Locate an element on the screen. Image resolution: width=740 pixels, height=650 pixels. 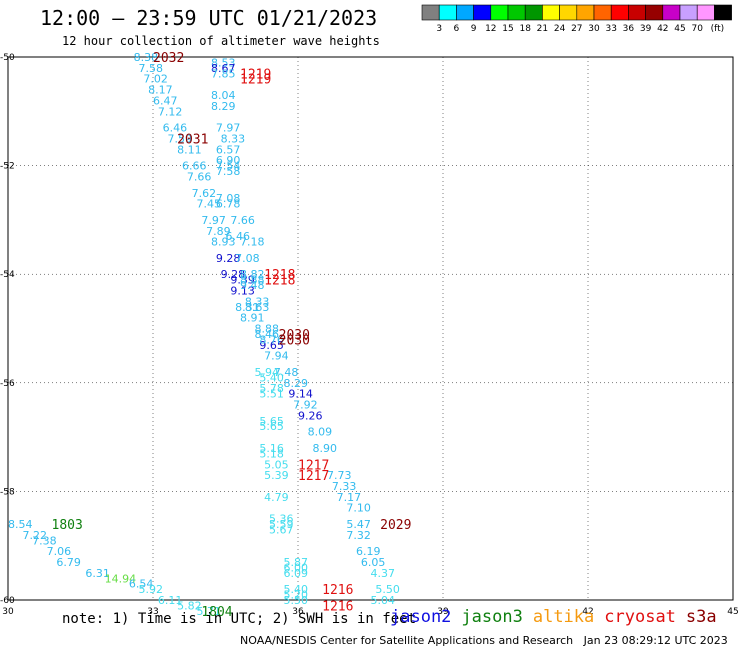
wave-height-point: 9.39 is located at coordinates (242, 280).